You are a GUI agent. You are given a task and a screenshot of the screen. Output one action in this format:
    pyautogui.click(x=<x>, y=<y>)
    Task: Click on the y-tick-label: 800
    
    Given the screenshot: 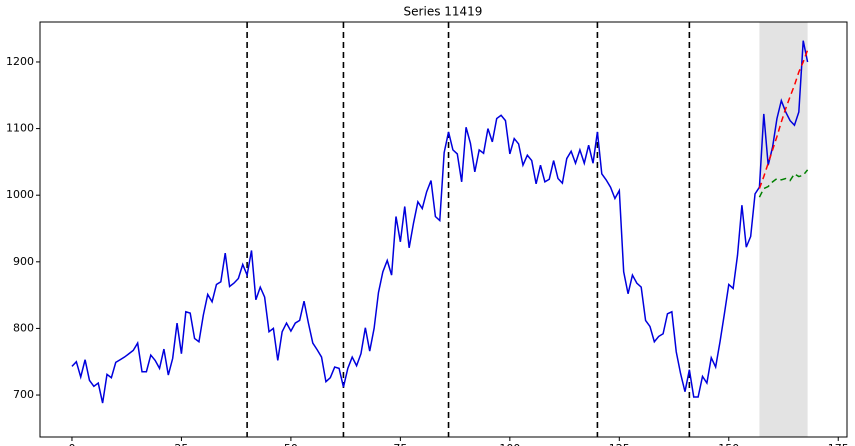 What is the action you would take?
    pyautogui.click(x=23, y=327)
    